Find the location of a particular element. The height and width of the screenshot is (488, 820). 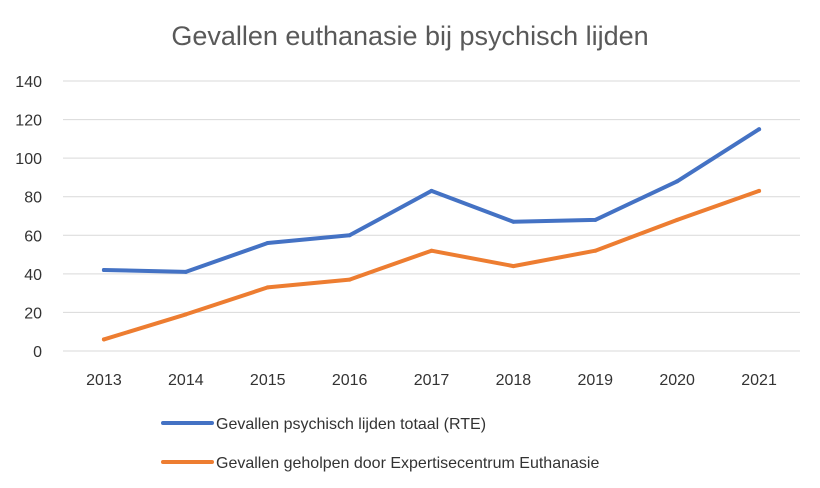

y-tick-label: 80 is located at coordinates (33, 198).